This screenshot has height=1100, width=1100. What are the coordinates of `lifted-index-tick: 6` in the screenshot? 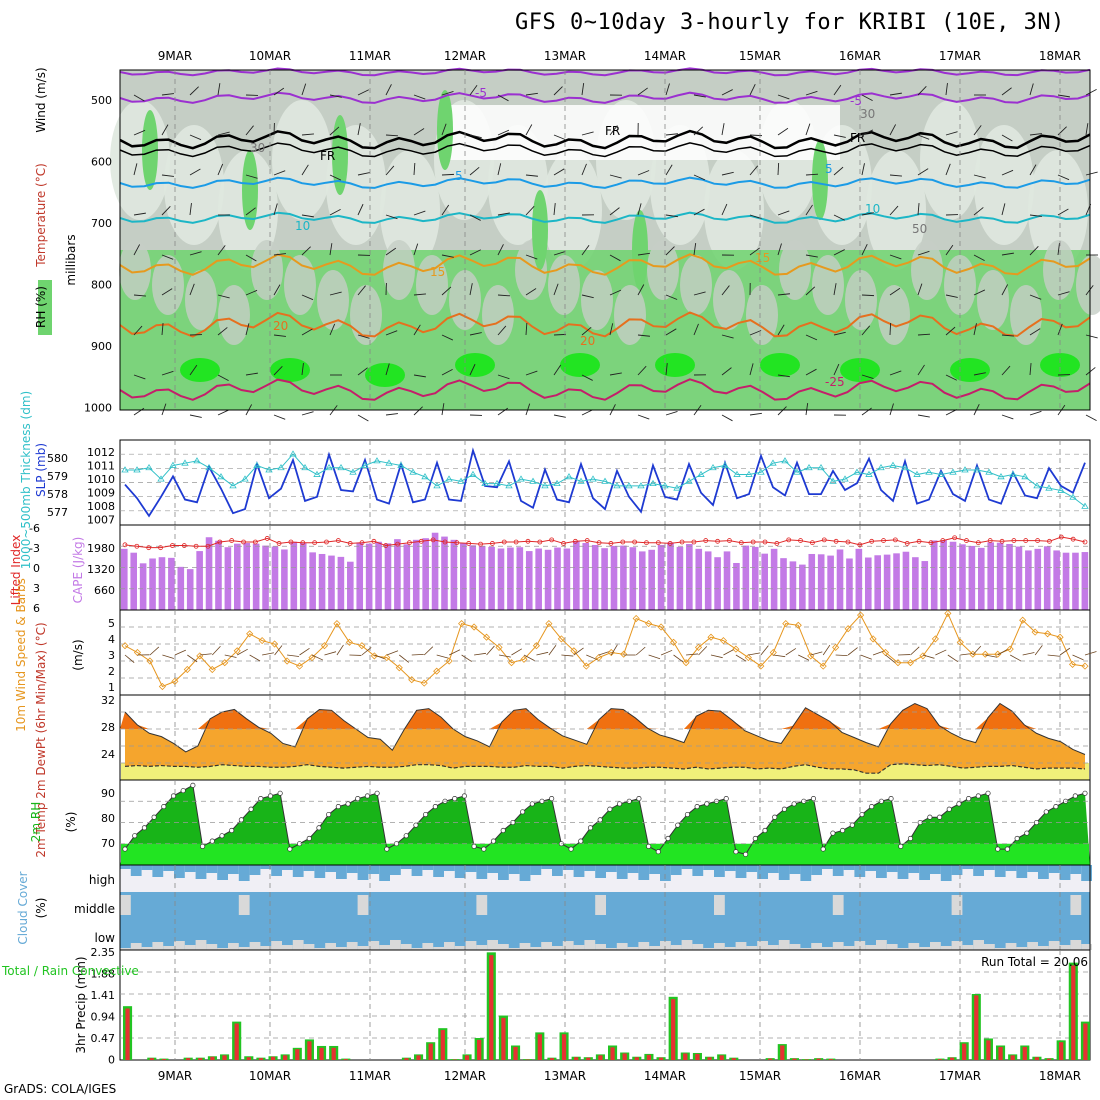 It's located at (36, 608).